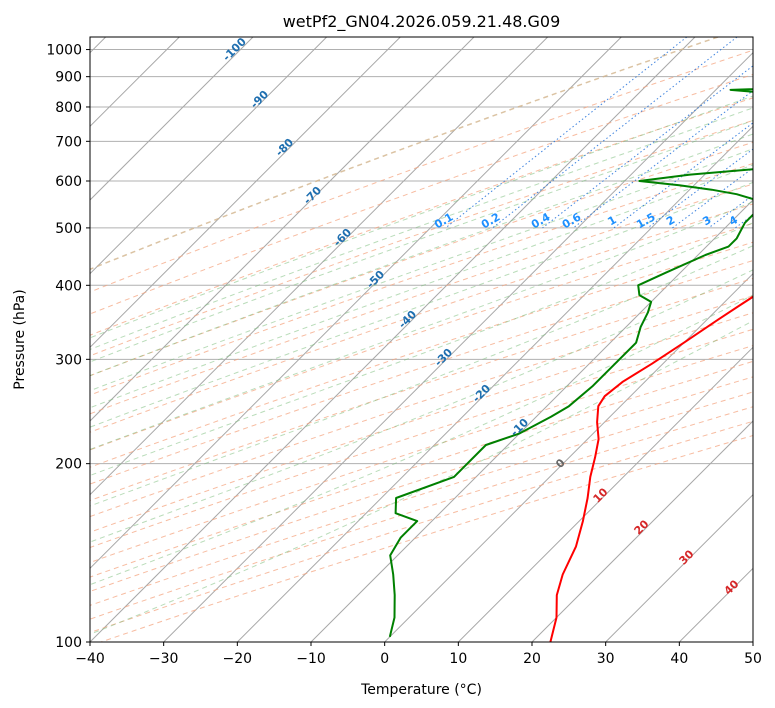 The height and width of the screenshot is (708, 775). Describe the element at coordinates (68, 142) in the screenshot. I see `y-tick-label: 700` at that location.